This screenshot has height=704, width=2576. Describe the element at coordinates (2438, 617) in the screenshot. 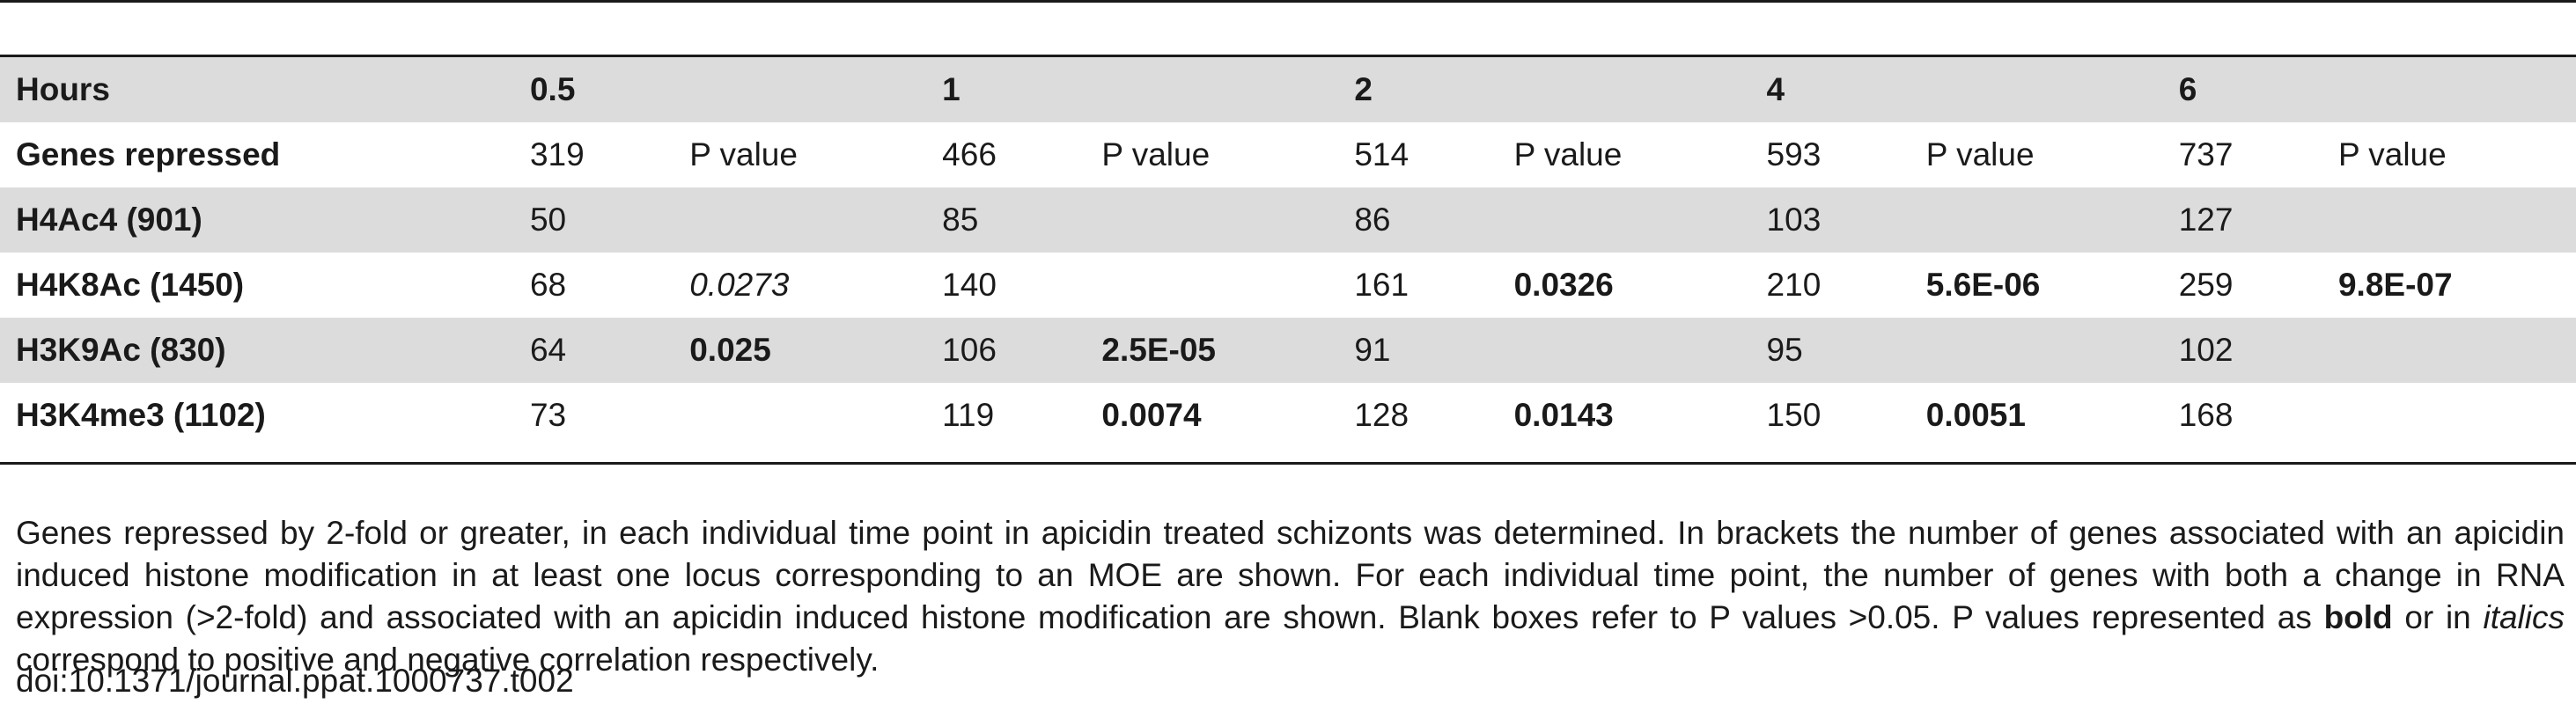

I see `caption-text: or in` at that location.